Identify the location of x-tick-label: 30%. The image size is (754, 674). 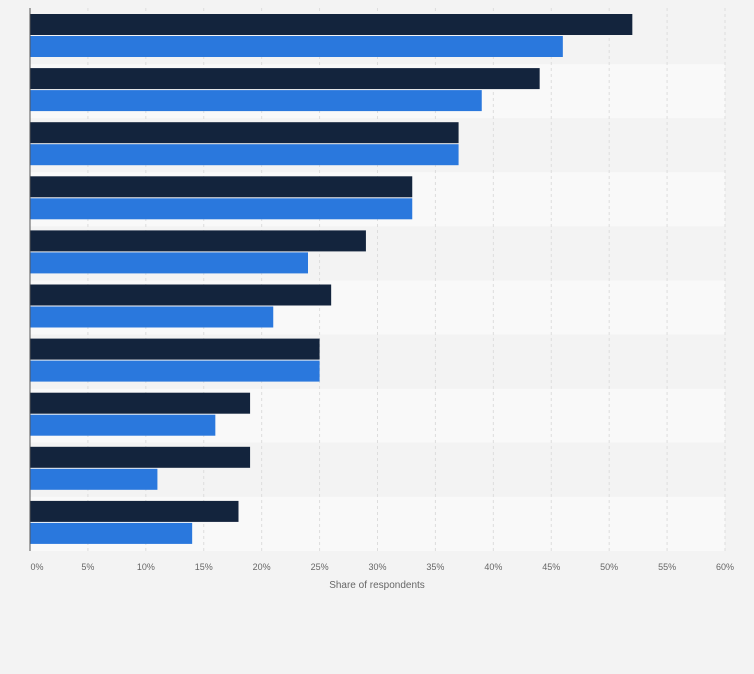
(377, 567).